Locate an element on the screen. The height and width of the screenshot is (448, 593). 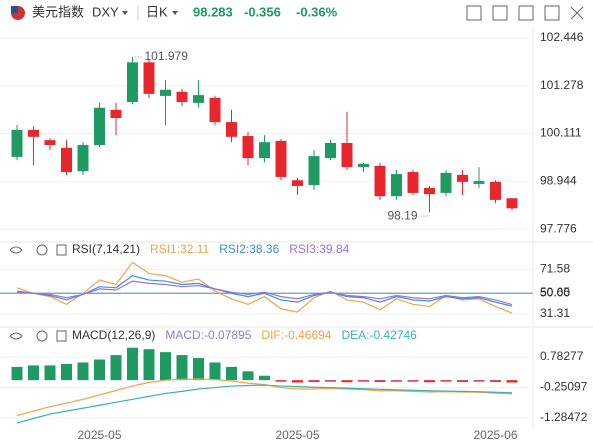
period: 日K is located at coordinates (157, 11).